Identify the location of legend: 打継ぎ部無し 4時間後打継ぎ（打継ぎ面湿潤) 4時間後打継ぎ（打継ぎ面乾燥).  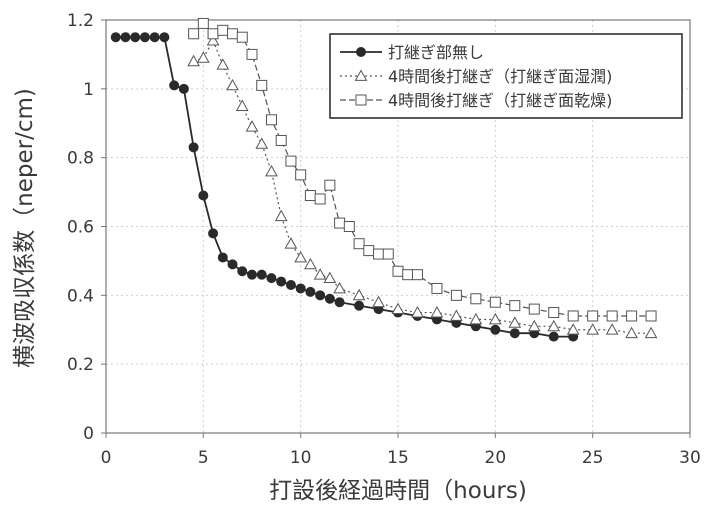
(506, 76).